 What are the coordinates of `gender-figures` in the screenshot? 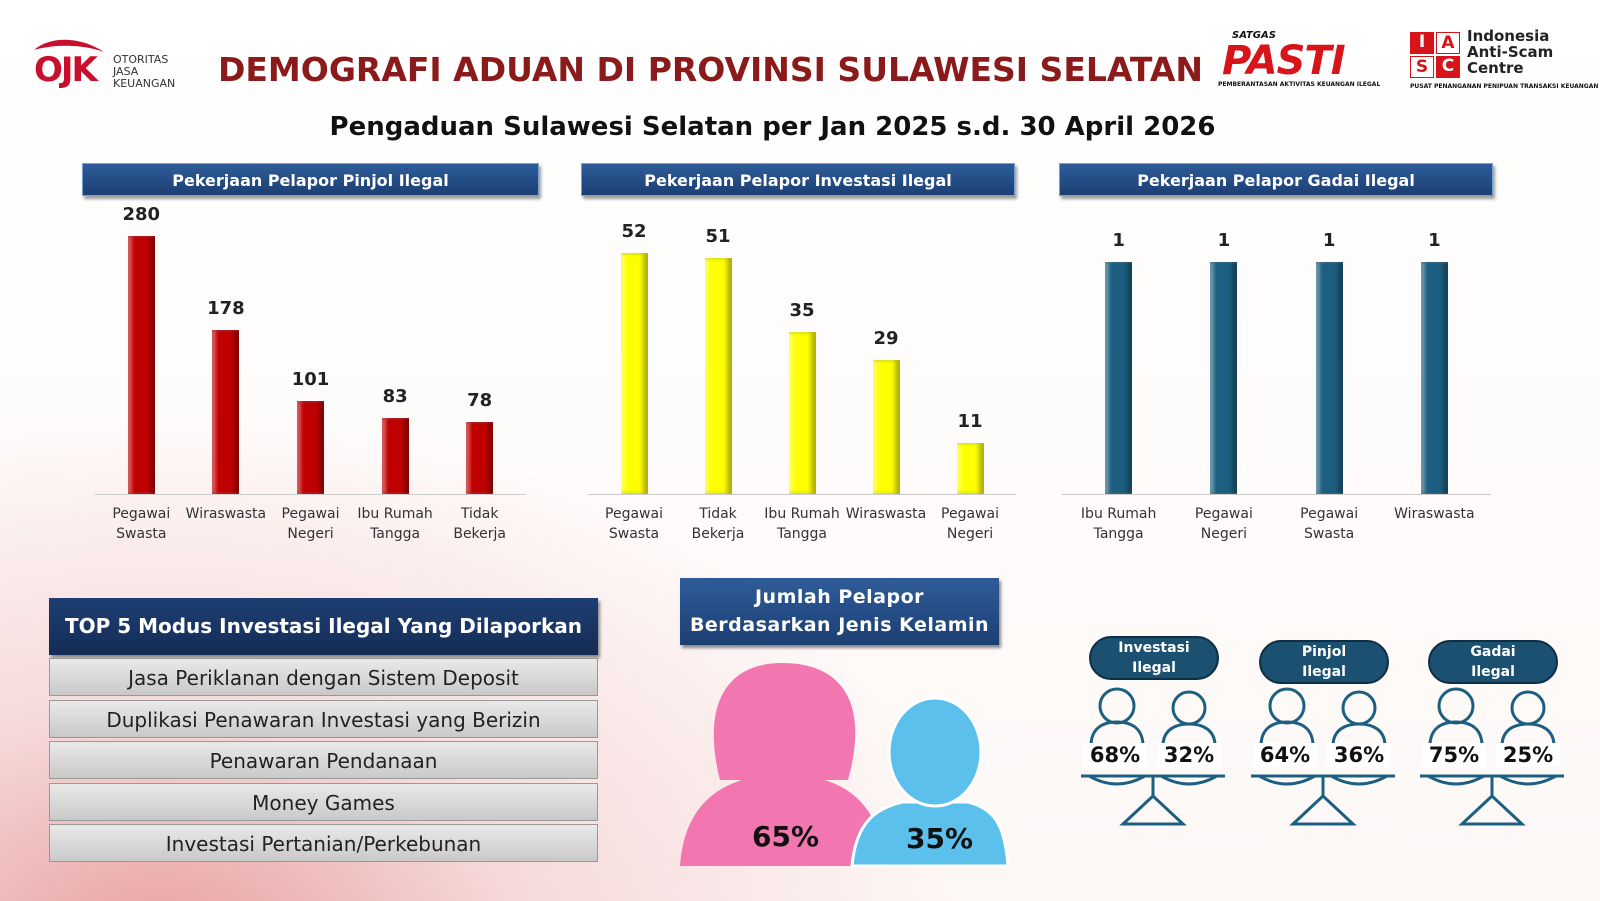 It's located at (845, 765).